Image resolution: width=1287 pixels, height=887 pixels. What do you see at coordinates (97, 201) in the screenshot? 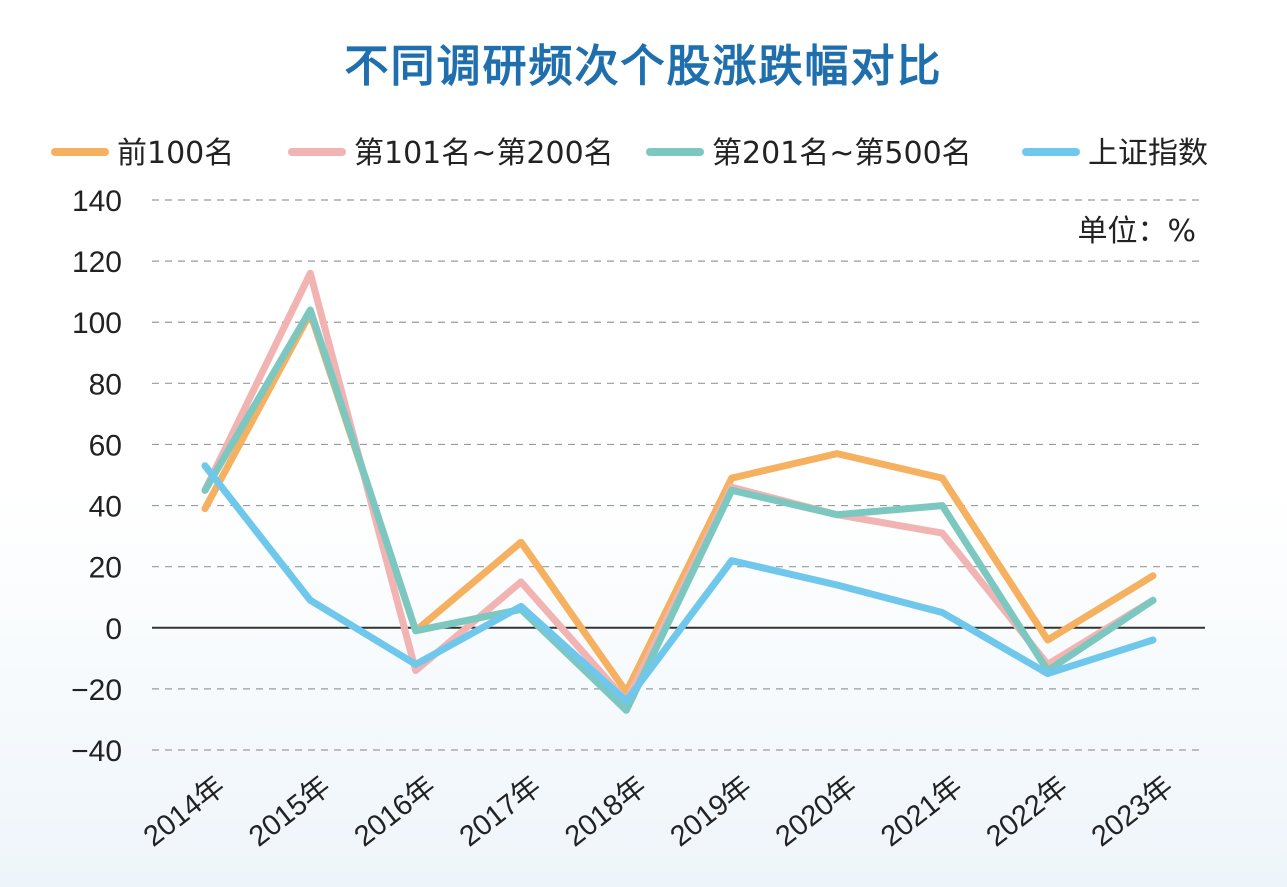
I see `y-tick-label: 140` at bounding box center [97, 201].